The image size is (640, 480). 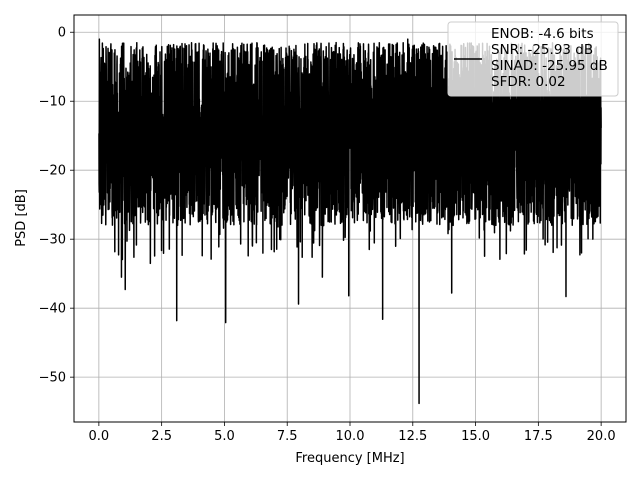 I want to click on x-tick-label: 10.0, so click(x=350, y=436).